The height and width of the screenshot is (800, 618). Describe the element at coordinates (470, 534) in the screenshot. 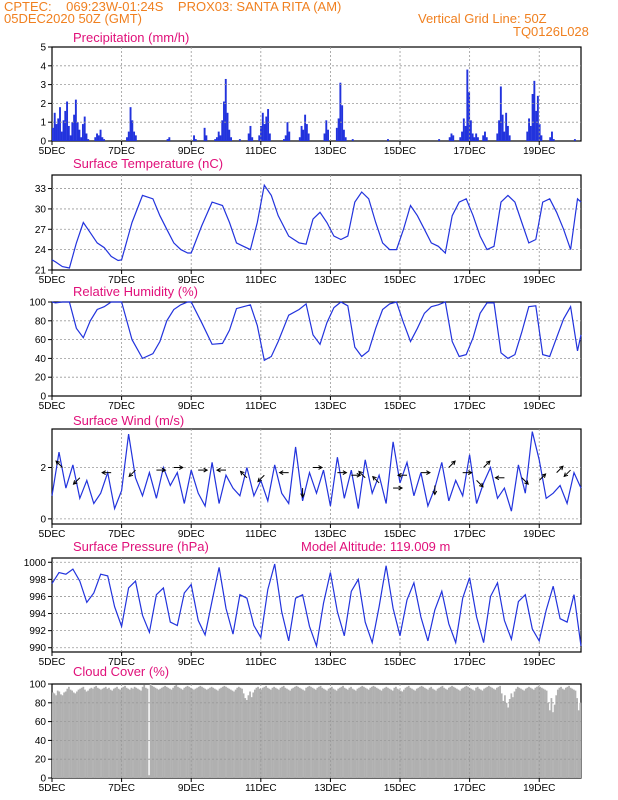

I see `wind-xtick-label: 17DEC` at that location.